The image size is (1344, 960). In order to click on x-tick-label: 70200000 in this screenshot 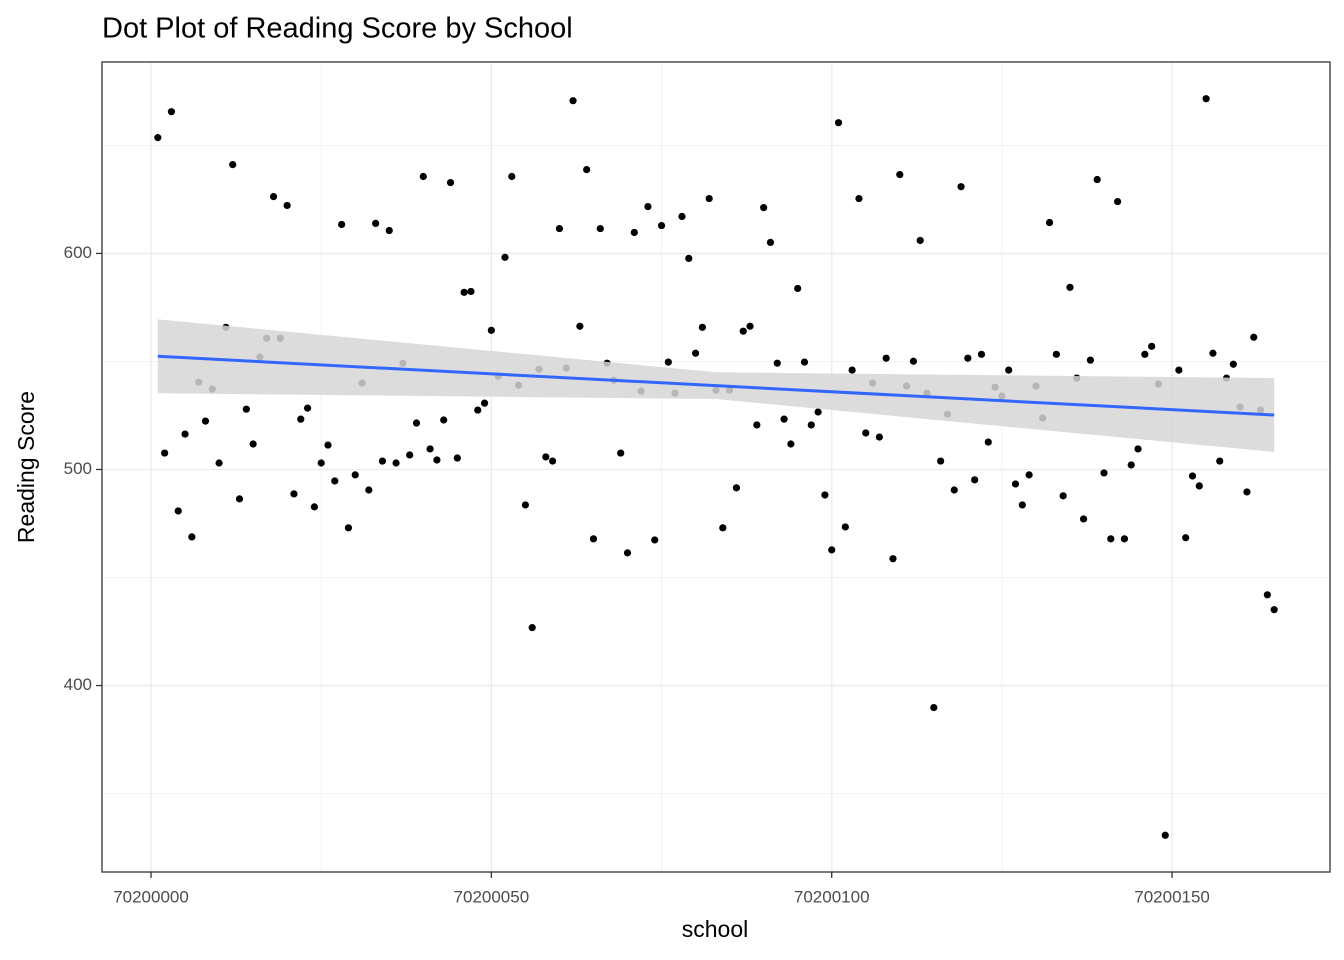, I will do `click(151, 896)`.